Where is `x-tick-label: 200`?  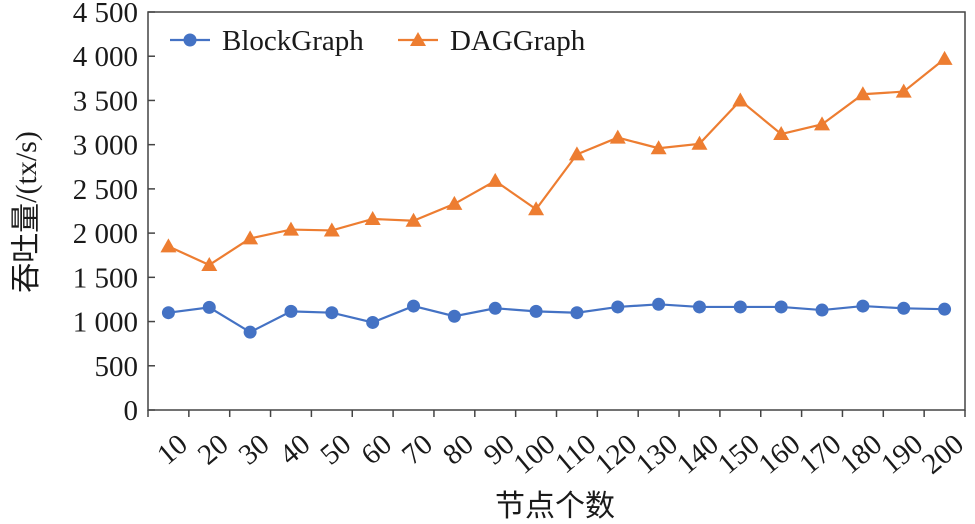
x-tick-label: 200 is located at coordinates (943, 454).